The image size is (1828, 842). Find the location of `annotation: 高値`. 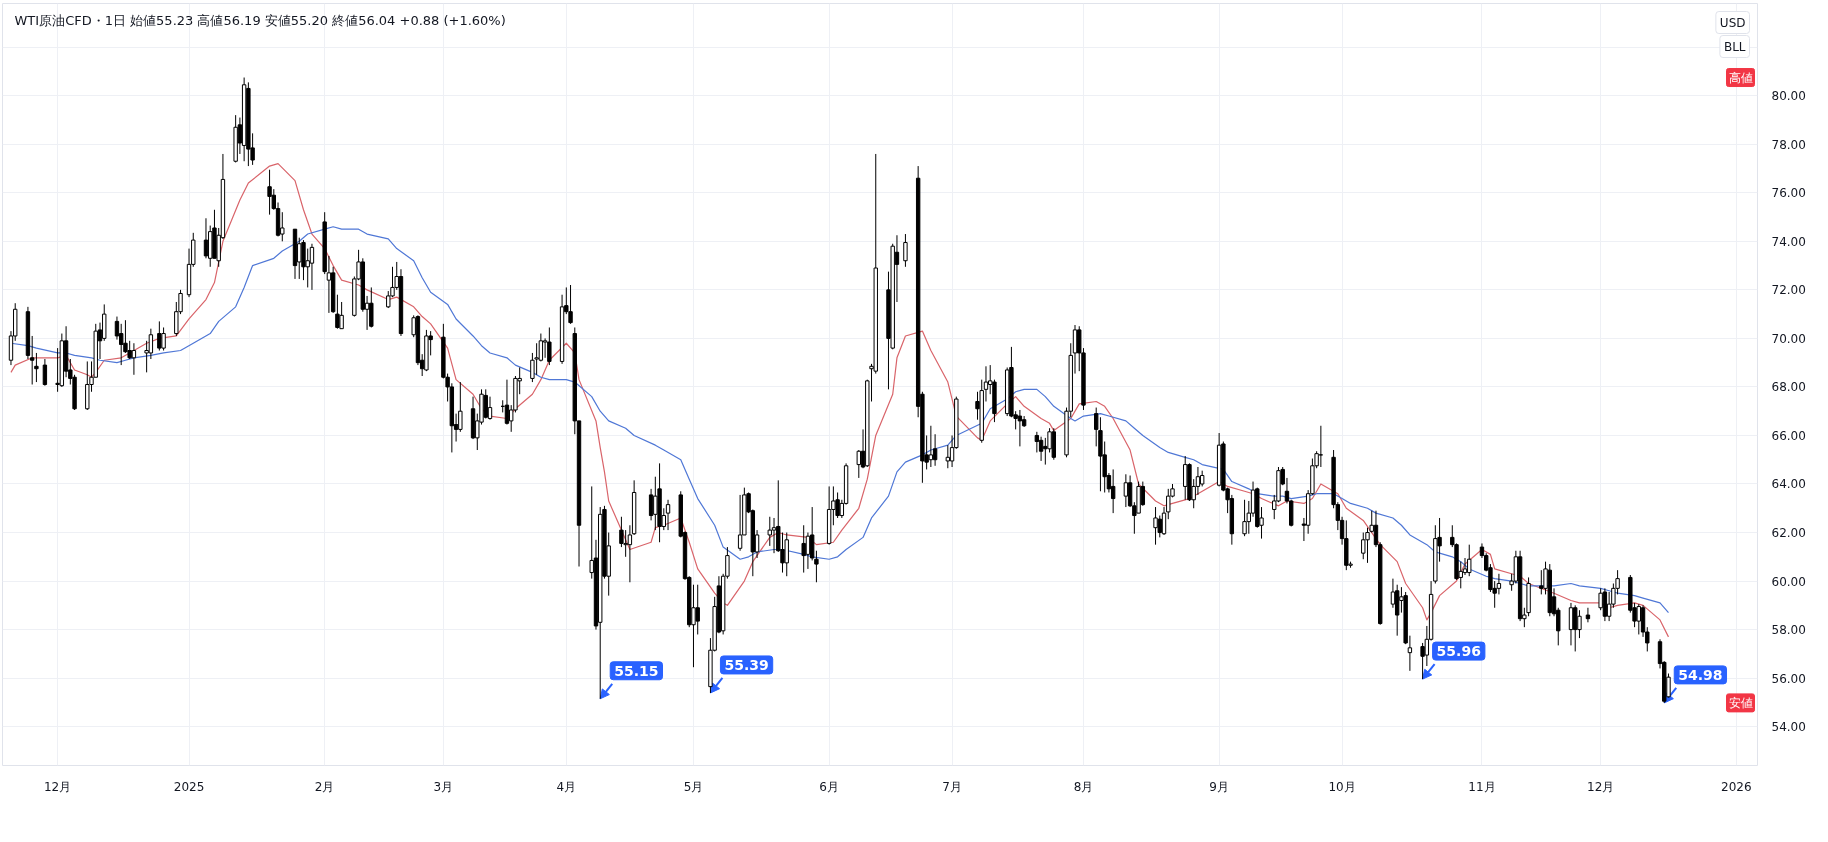

annotation: 高値 is located at coordinates (1740, 77).